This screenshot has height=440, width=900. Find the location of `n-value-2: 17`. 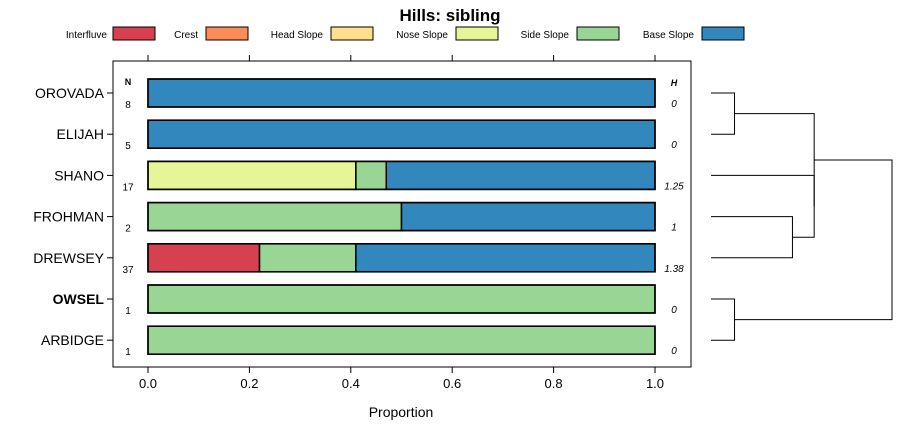

n-value-2: 17 is located at coordinates (128, 187).